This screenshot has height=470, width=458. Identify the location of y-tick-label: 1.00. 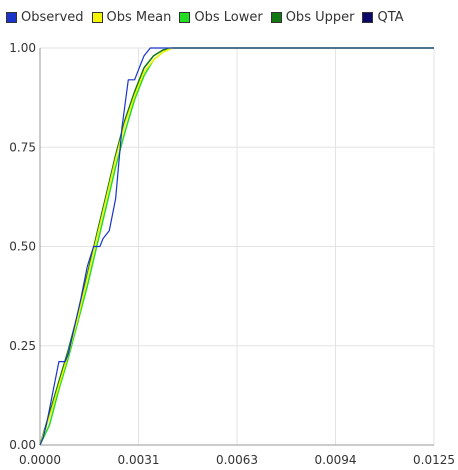
(22, 48).